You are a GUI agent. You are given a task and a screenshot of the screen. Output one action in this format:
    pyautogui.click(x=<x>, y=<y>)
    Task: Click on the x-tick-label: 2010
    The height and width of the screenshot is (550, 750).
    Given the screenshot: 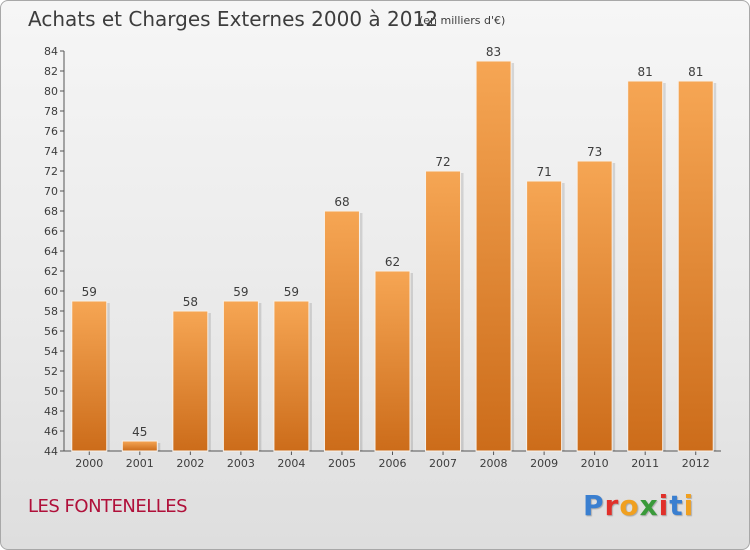 What is the action you would take?
    pyautogui.click(x=595, y=463)
    